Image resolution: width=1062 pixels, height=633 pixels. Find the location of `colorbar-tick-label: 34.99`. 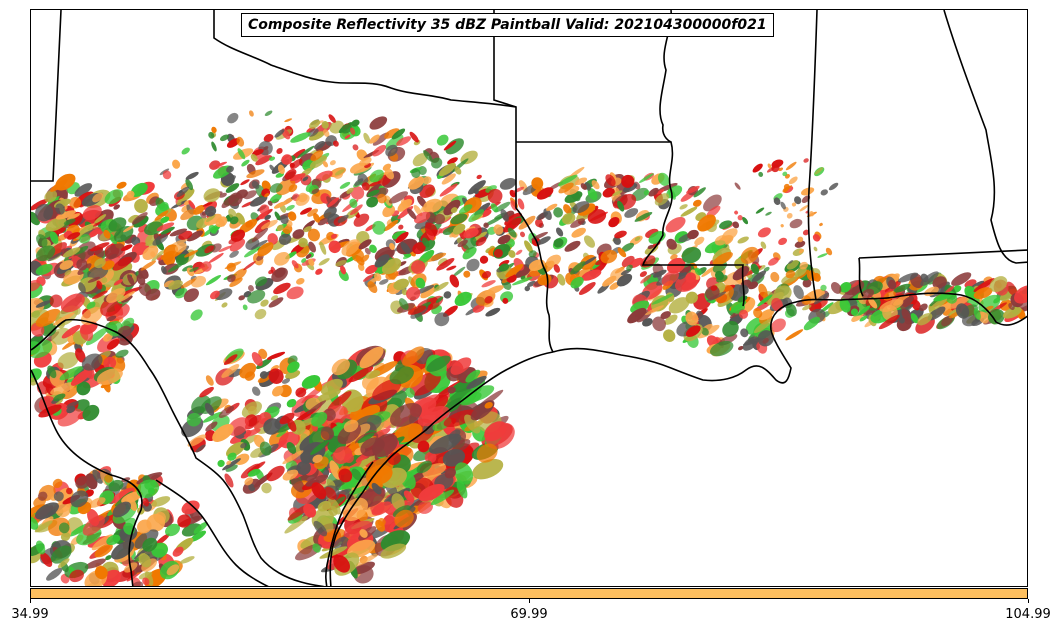

colorbar-tick-label: 34.99 is located at coordinates (30, 614).